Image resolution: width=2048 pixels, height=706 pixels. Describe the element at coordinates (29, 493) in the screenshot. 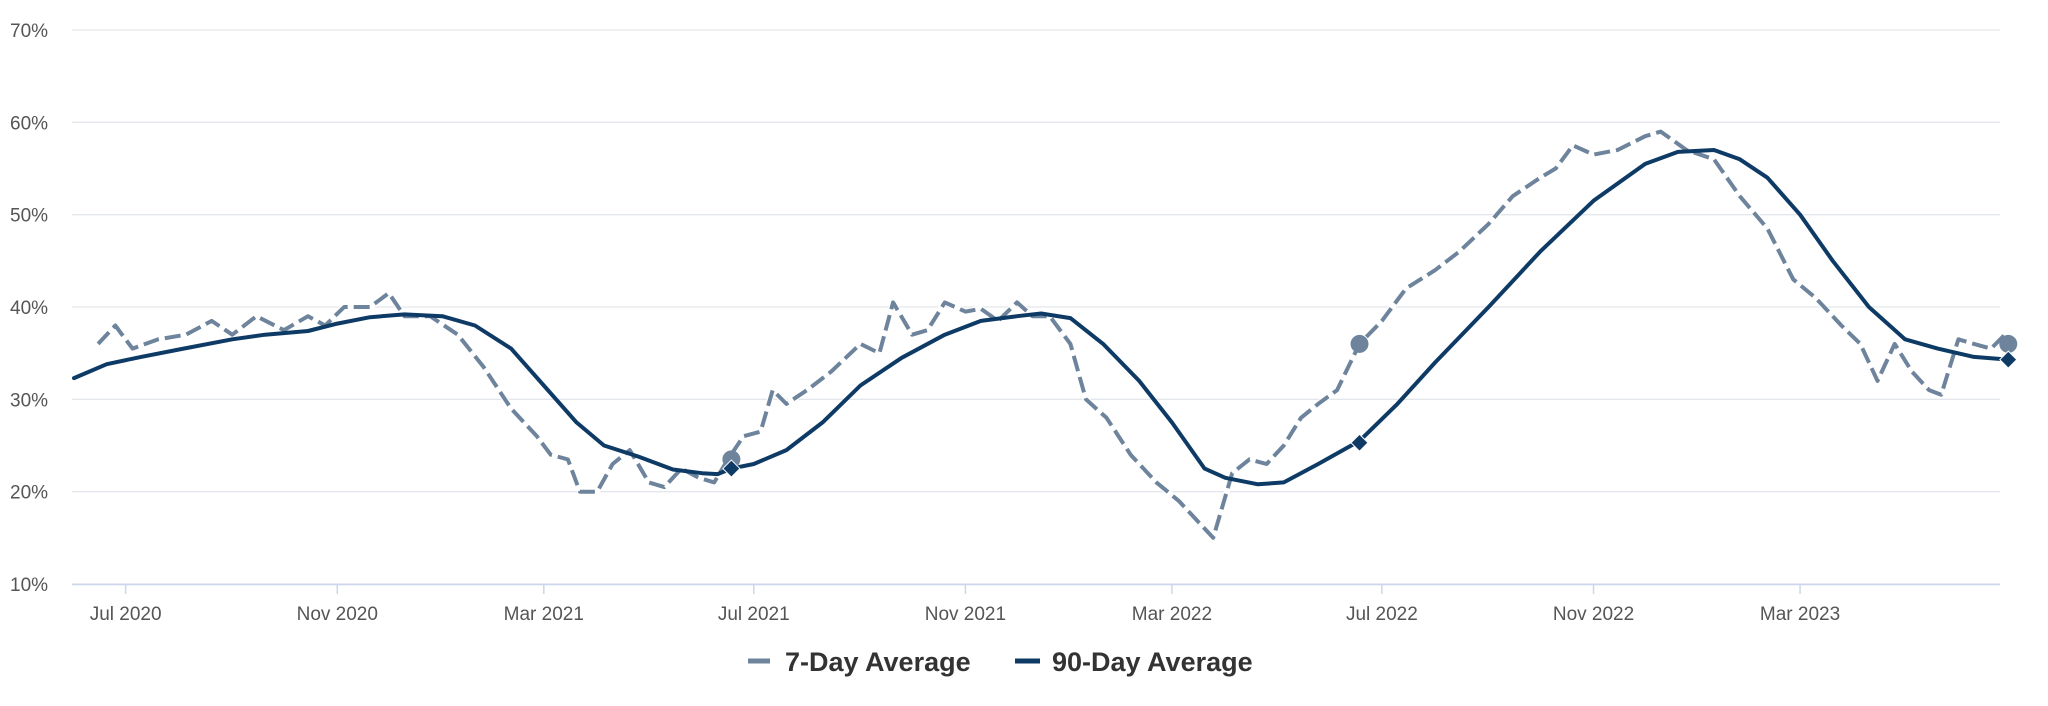

I see `y-tick-label-20: 20%` at that location.